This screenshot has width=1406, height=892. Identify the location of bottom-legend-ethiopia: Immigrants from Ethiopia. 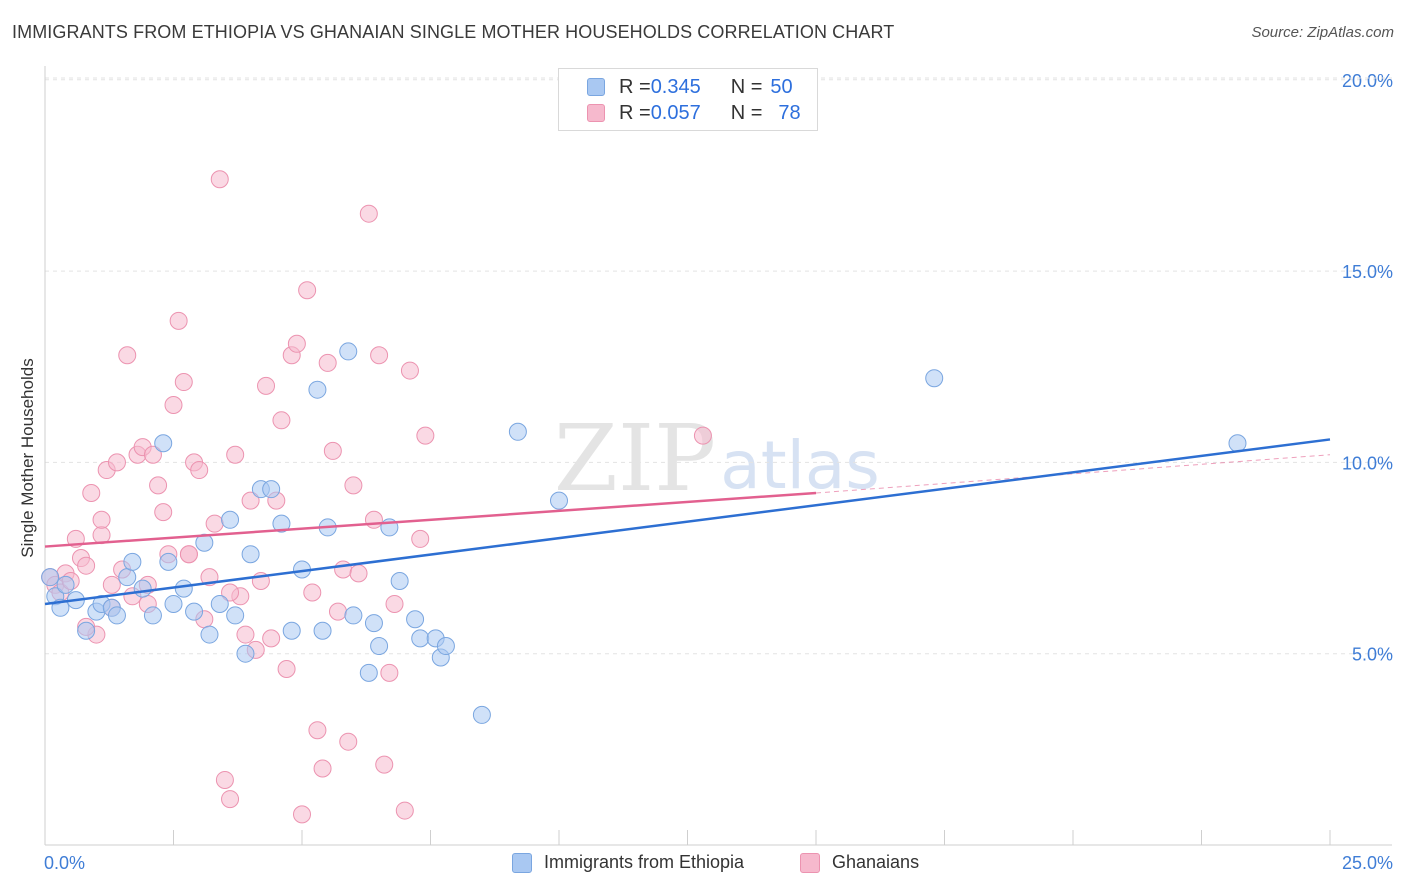
(628, 862).